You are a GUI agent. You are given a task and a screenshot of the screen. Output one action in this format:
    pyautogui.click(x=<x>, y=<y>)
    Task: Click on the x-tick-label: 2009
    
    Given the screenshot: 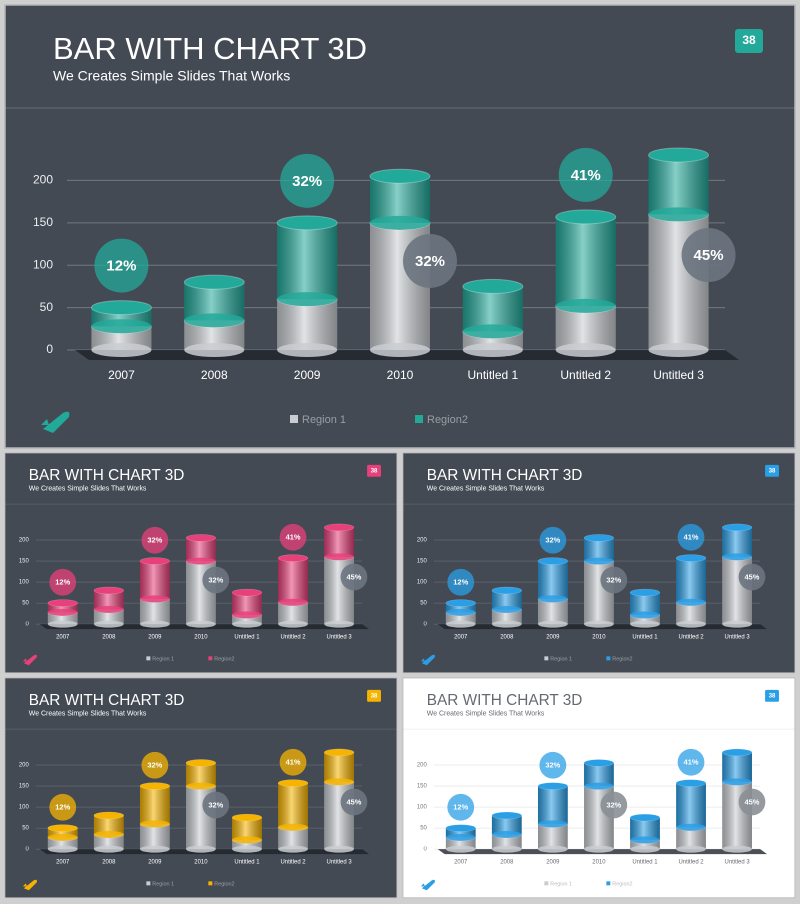 What is the action you would take?
    pyautogui.click(x=155, y=863)
    